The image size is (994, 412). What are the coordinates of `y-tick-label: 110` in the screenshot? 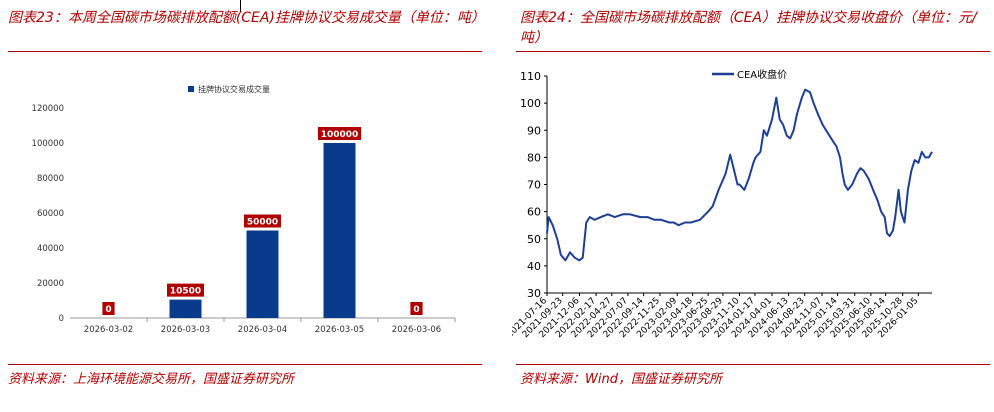 It's located at (530, 76).